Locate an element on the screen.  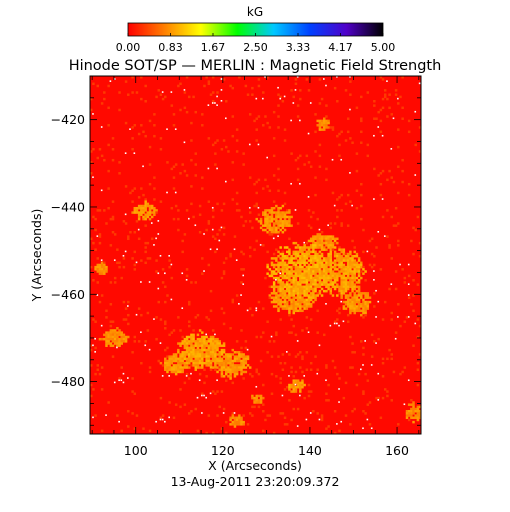
colorbar-tick-label: 0.00 is located at coordinates (128, 47).